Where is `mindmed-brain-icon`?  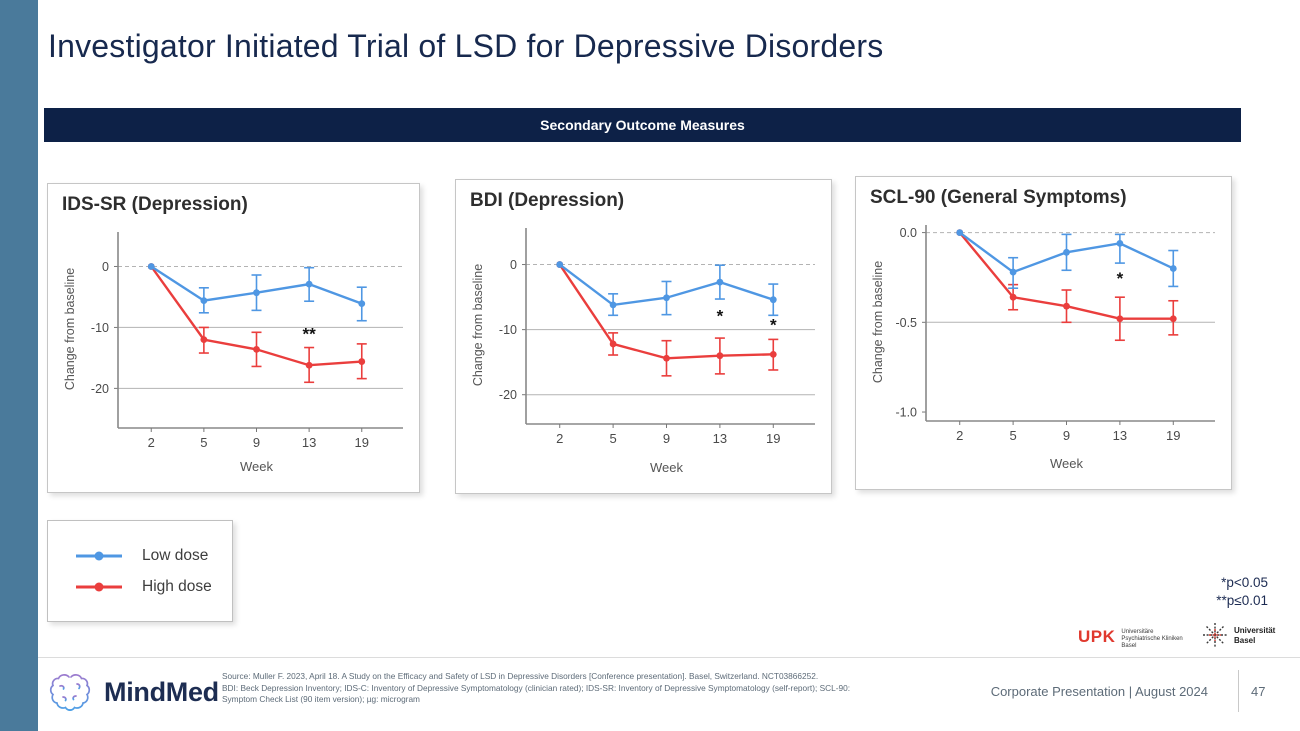
mindmed-brain-icon is located at coordinates (70, 692).